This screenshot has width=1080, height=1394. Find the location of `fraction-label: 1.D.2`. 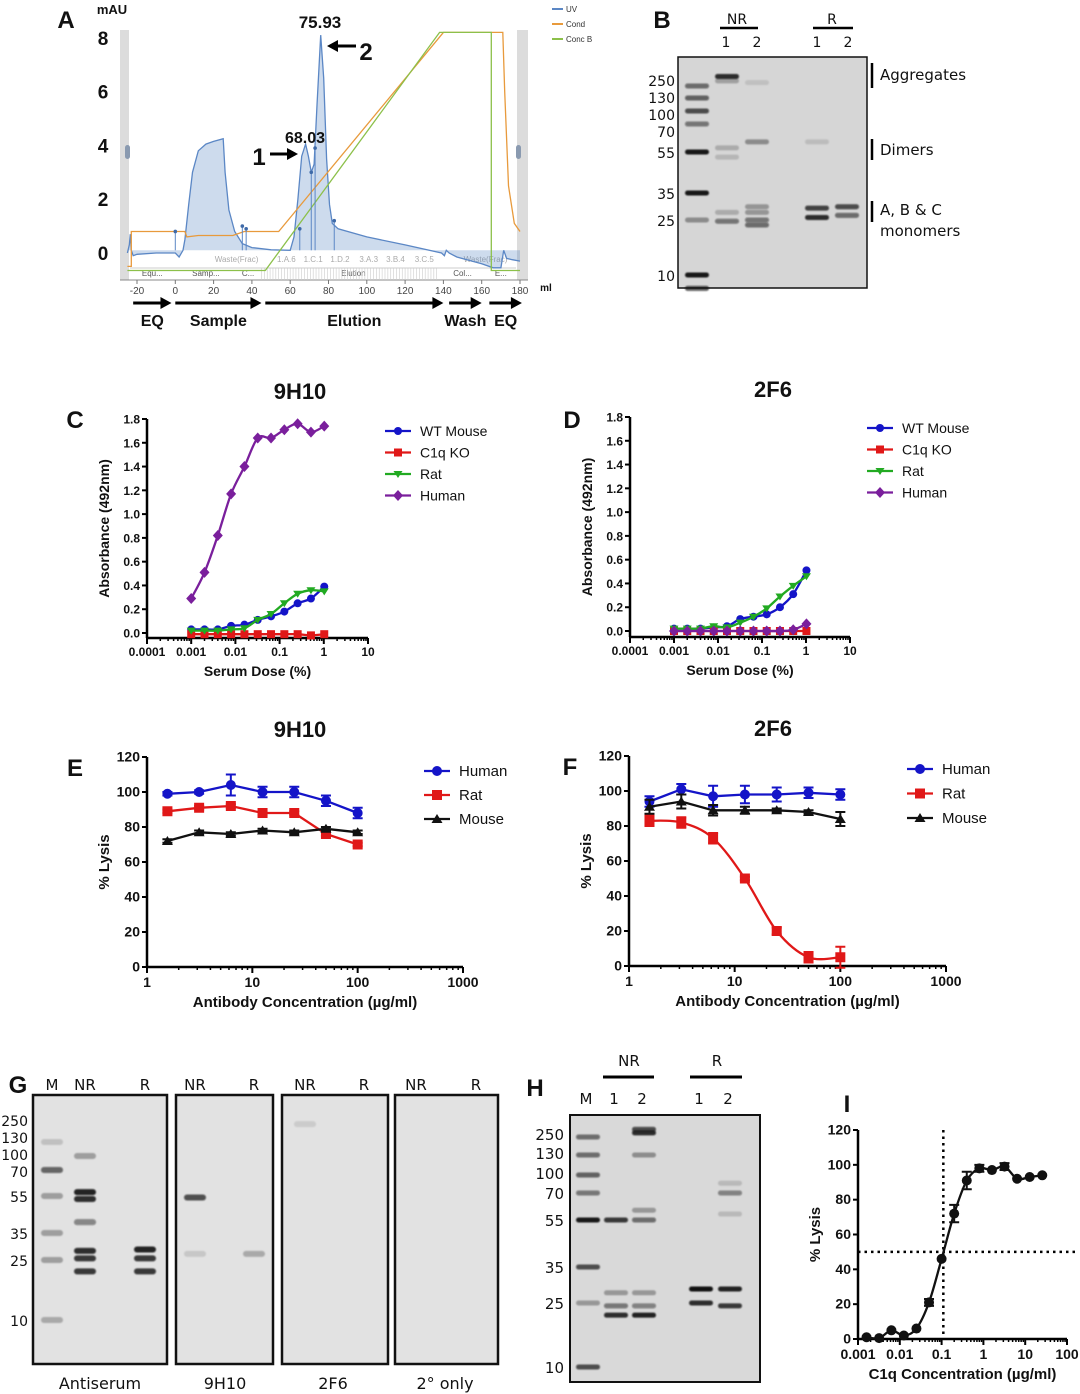

fraction-label: 1.D.2 is located at coordinates (340, 259).